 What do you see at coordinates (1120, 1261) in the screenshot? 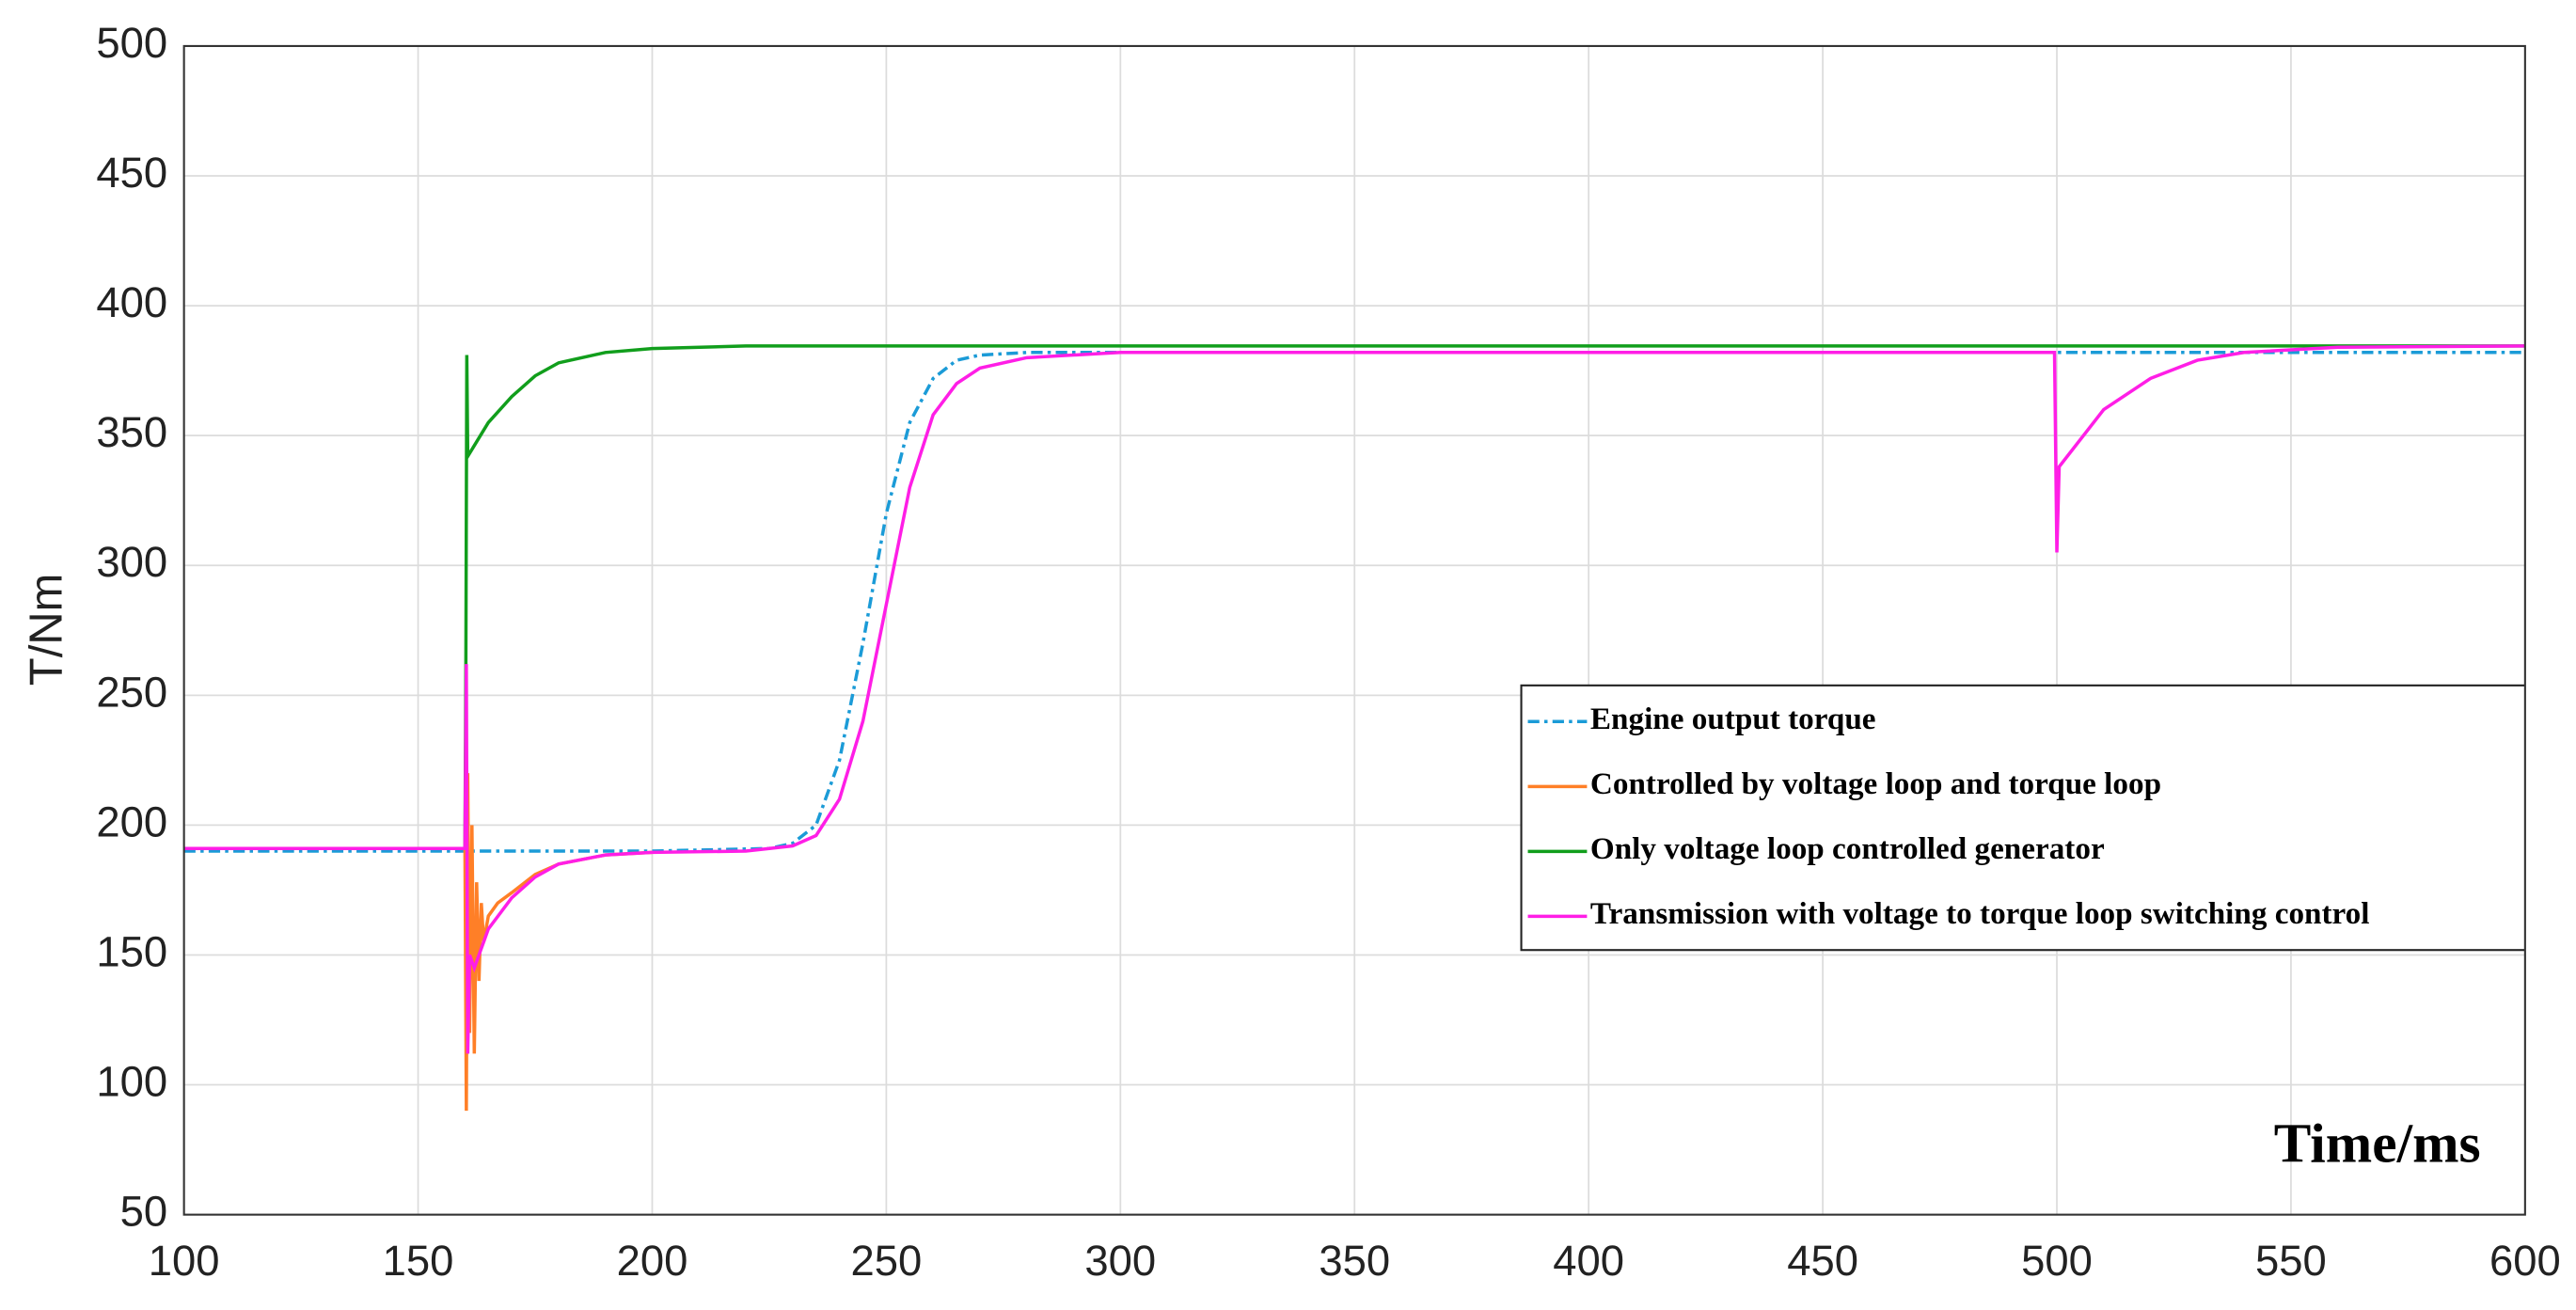
I see `x-tick-label: 300` at bounding box center [1120, 1261].